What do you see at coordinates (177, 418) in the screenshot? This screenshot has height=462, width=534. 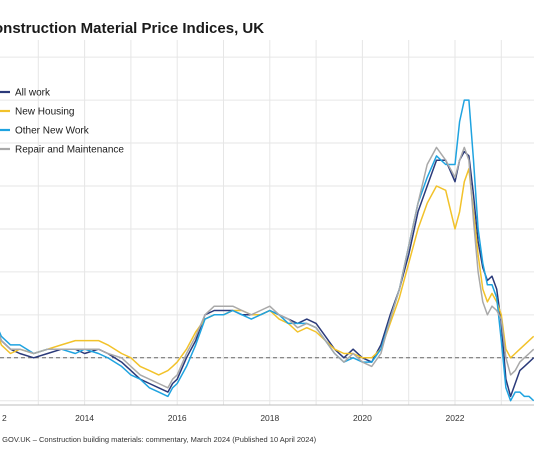 I see `x-tick-label: 2016` at bounding box center [177, 418].